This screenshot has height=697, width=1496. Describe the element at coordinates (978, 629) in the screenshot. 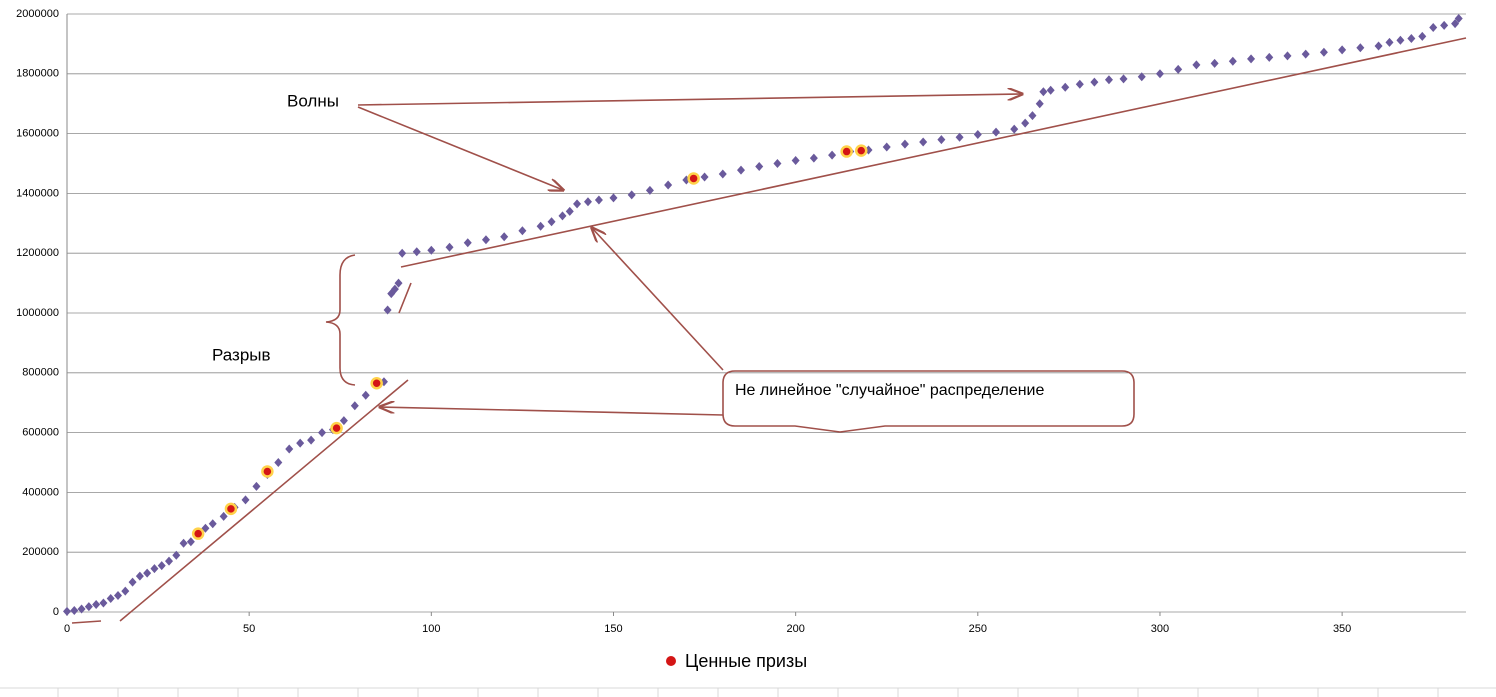

I see `x-tick-label: 250` at that location.